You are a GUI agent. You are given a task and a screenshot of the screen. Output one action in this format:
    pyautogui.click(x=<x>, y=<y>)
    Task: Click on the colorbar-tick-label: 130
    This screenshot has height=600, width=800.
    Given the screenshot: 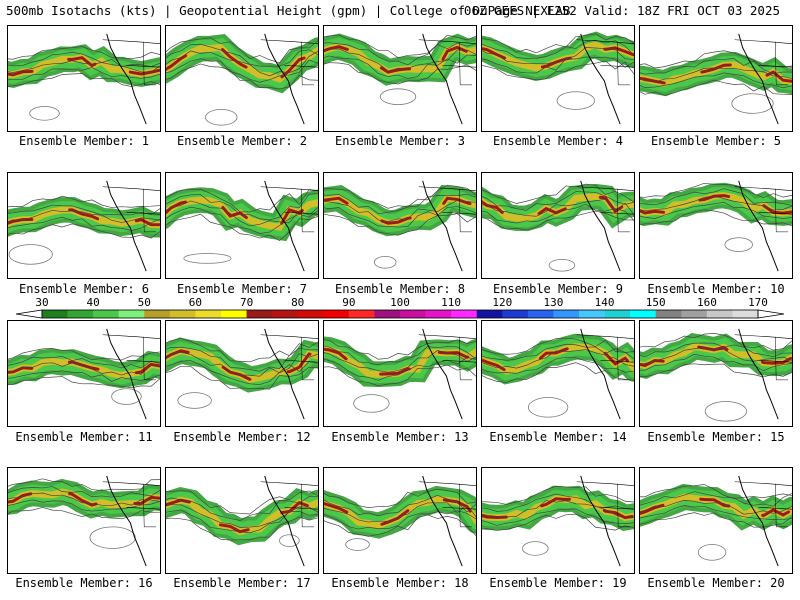 What is the action you would take?
    pyautogui.click(x=553, y=302)
    